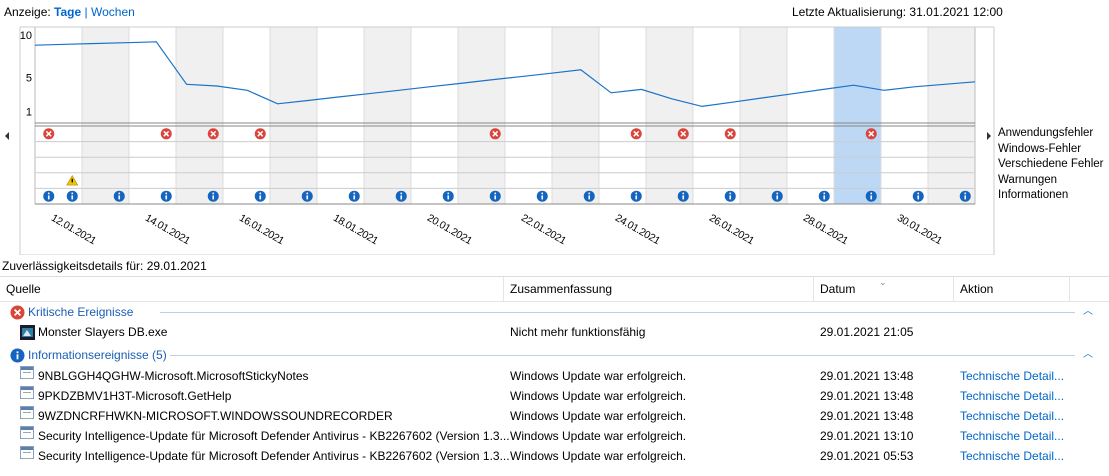  Describe the element at coordinates (17, 358) in the screenshot. I see `info-icon` at that location.